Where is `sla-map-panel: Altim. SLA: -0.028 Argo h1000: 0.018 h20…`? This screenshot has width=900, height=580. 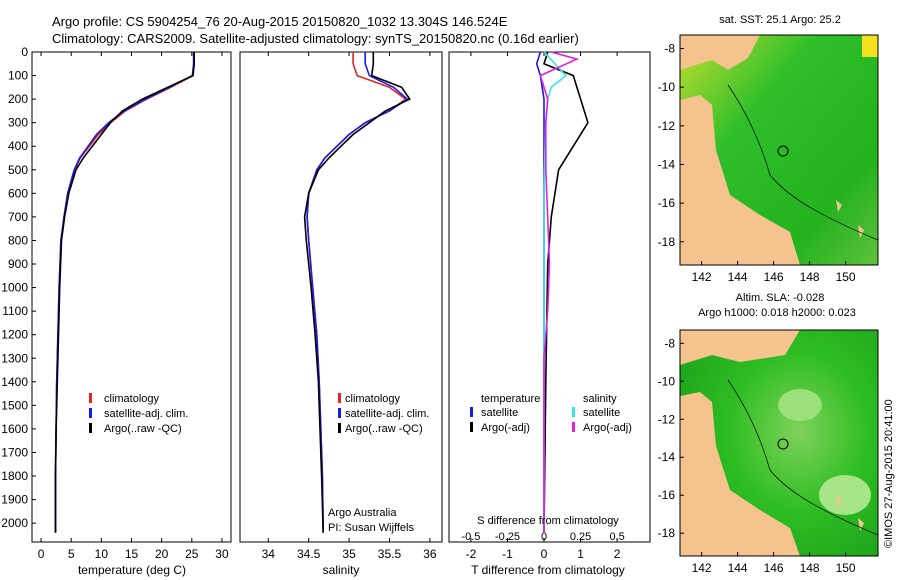 sla-map-panel: Altim. SLA: -0.028 Argo h1000: 0.018 h20… is located at coordinates (768, 433).